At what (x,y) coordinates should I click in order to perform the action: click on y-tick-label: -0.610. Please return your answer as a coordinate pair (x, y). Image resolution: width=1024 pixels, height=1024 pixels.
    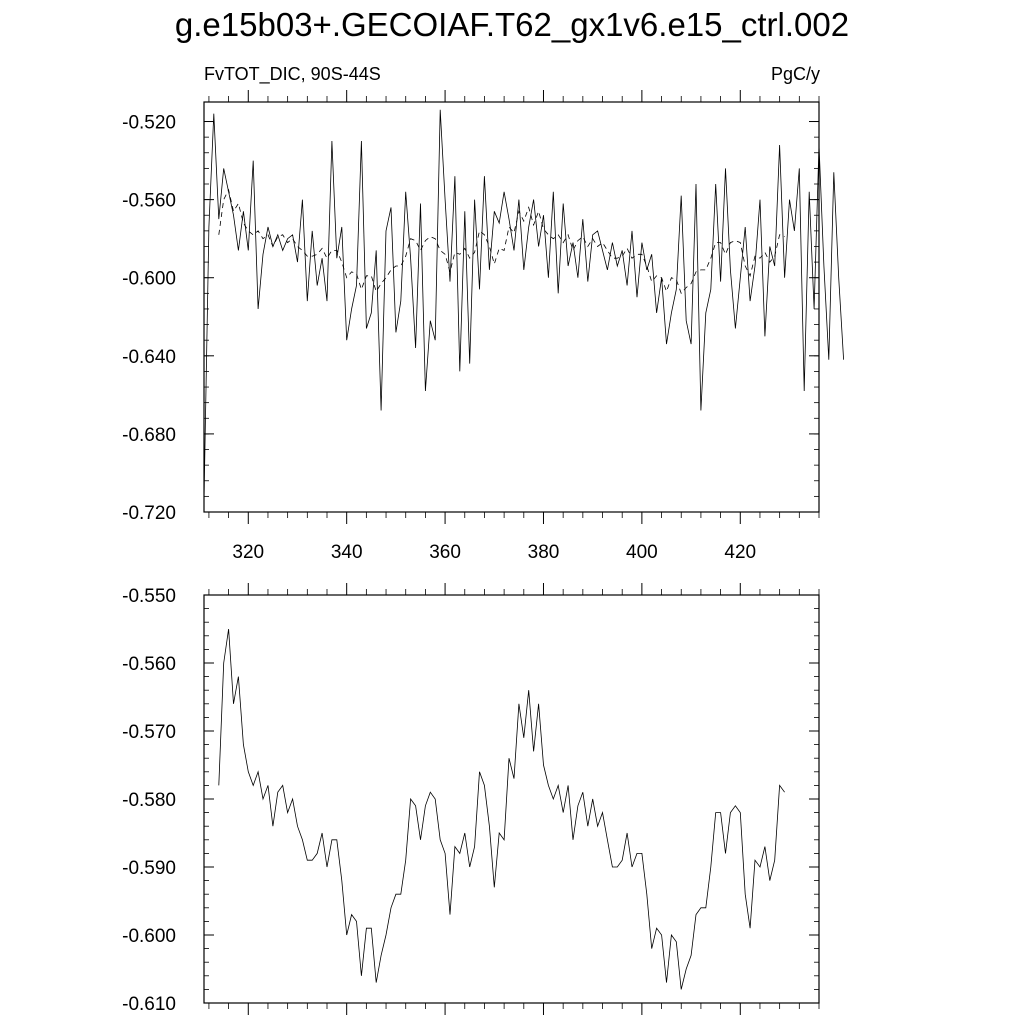
    Looking at the image, I should click on (149, 1004).